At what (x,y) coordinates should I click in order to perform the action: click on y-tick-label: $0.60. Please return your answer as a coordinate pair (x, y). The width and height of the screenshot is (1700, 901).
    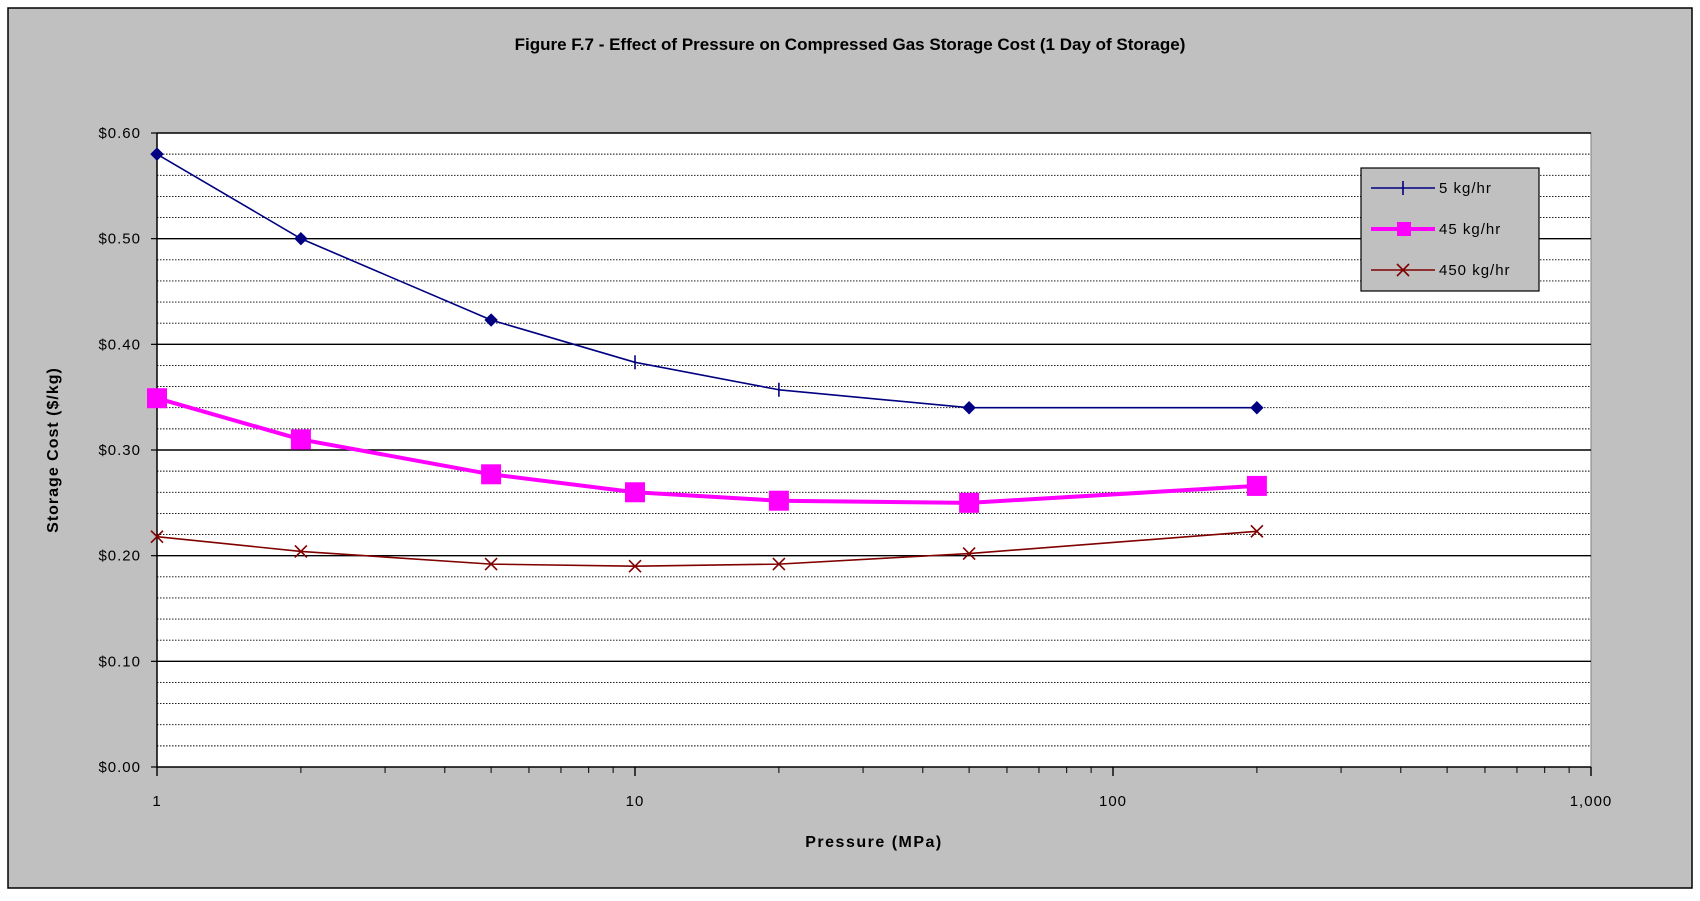
    Looking at the image, I should click on (119, 133).